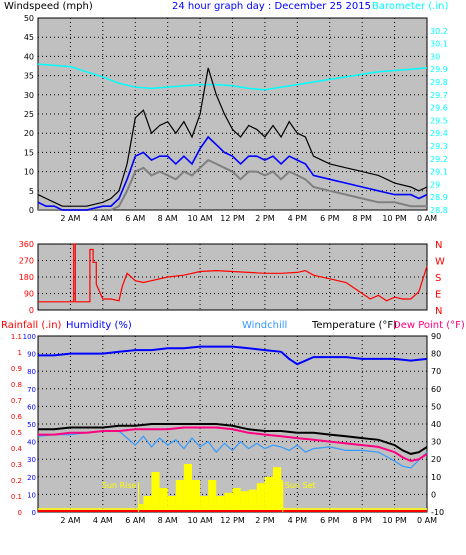 This screenshot has width=466, height=555. What do you see at coordinates (200, 520) in the screenshot?
I see `temperature-x-tick-label: 10 AM` at bounding box center [200, 520].